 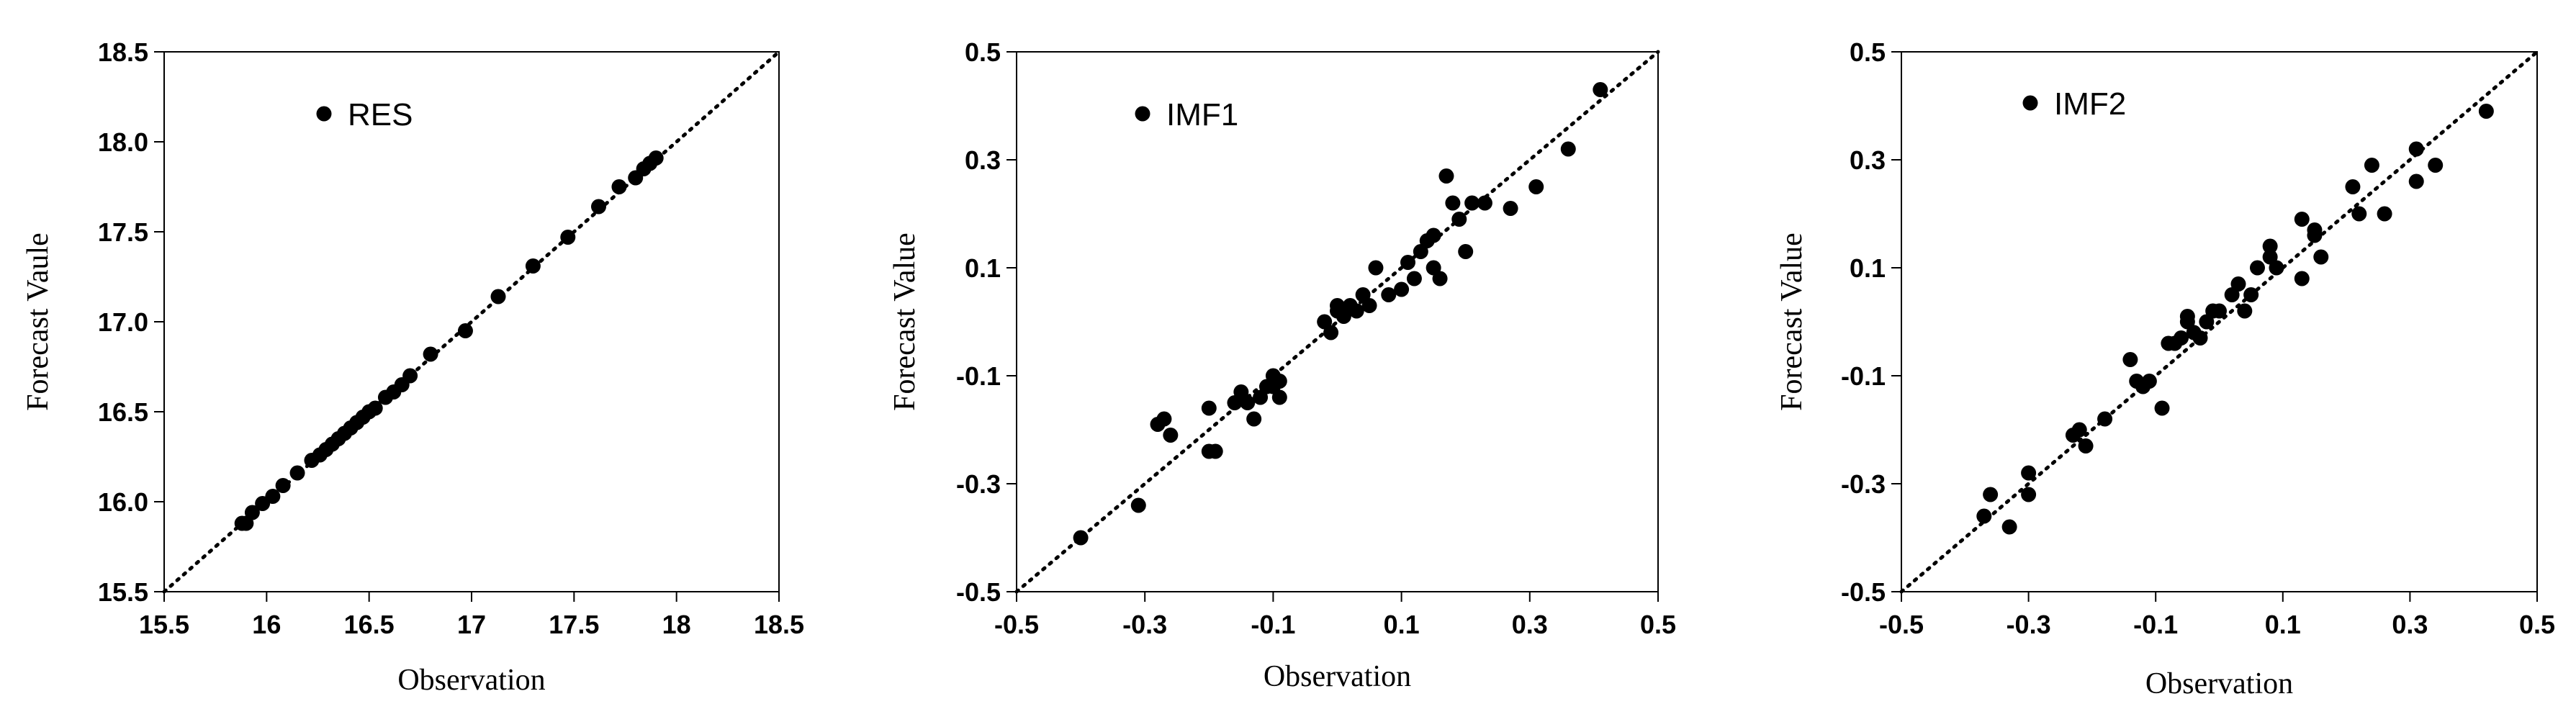 What do you see at coordinates (676, 624) in the screenshot?
I see `x-tick-label: 18` at bounding box center [676, 624].